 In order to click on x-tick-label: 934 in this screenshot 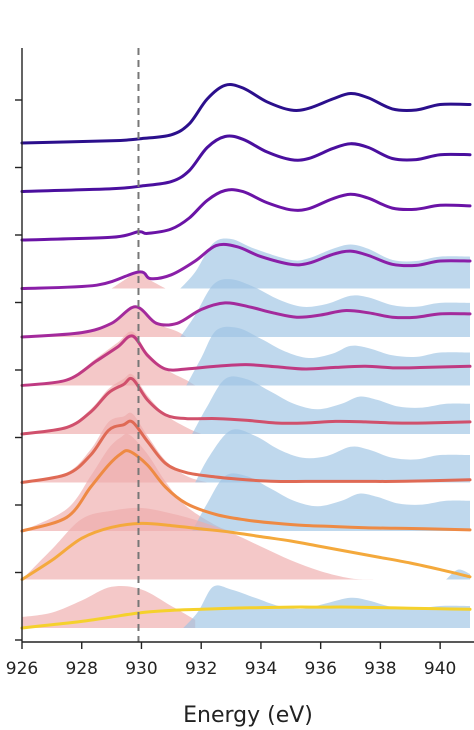, I will do `click(261, 669)`.